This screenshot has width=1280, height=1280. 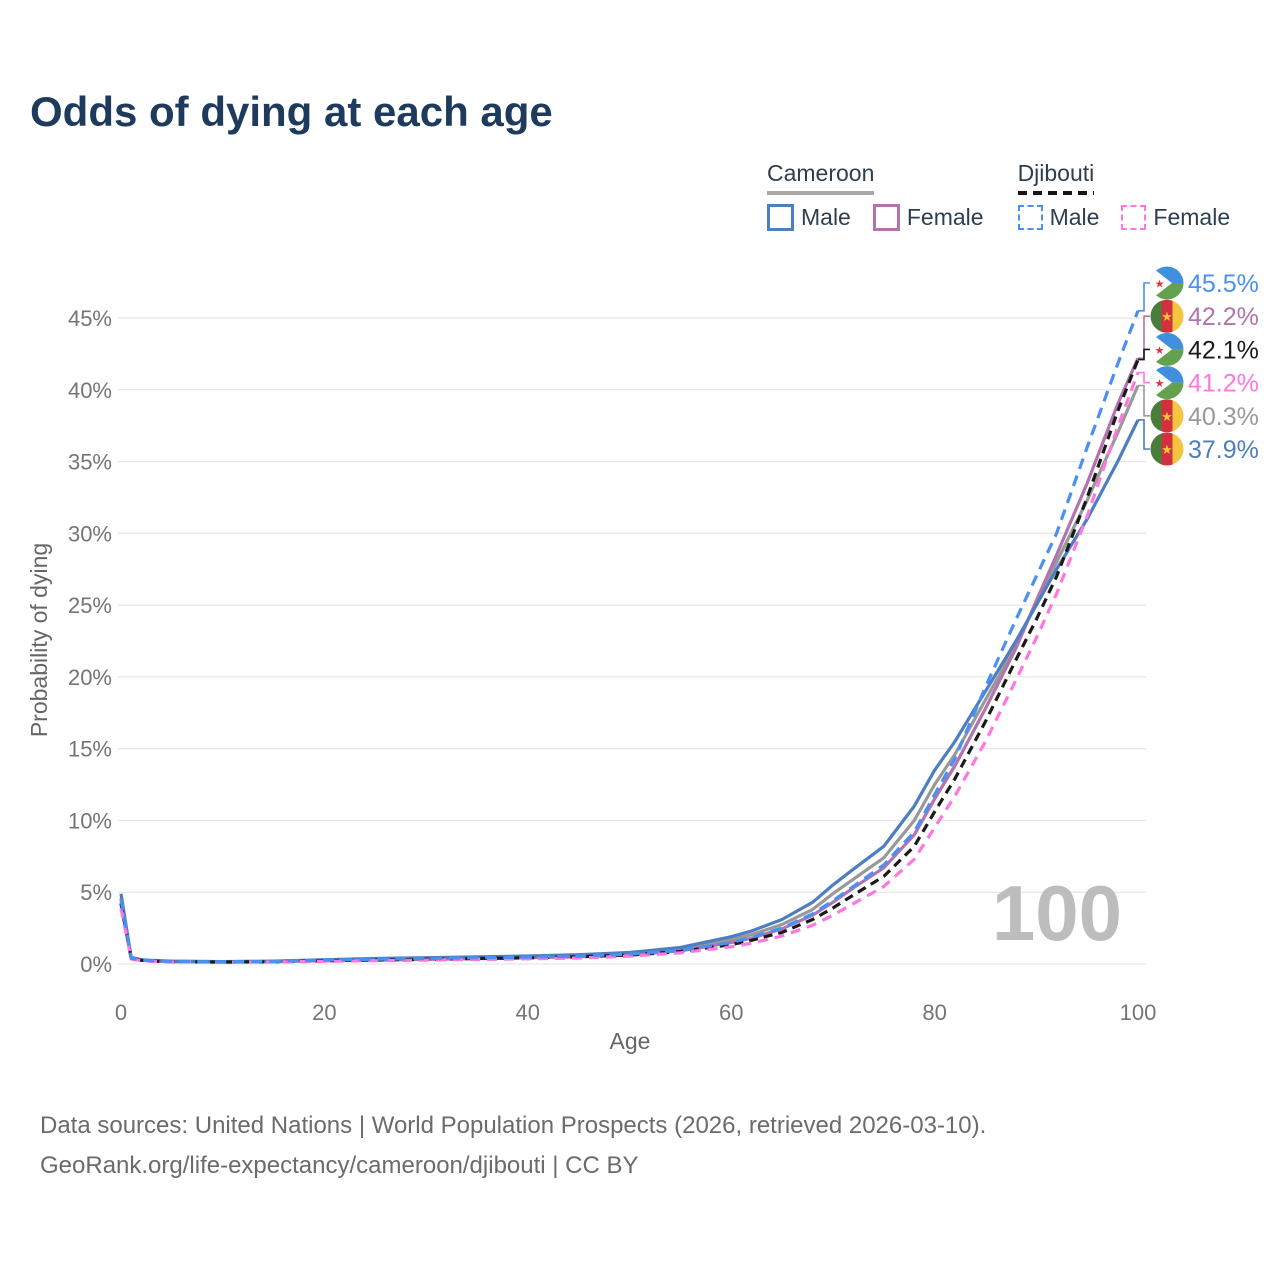 What do you see at coordinates (1223, 350) in the screenshot?
I see `end-label-value-djibouti-both-sexes: 42.1%` at bounding box center [1223, 350].